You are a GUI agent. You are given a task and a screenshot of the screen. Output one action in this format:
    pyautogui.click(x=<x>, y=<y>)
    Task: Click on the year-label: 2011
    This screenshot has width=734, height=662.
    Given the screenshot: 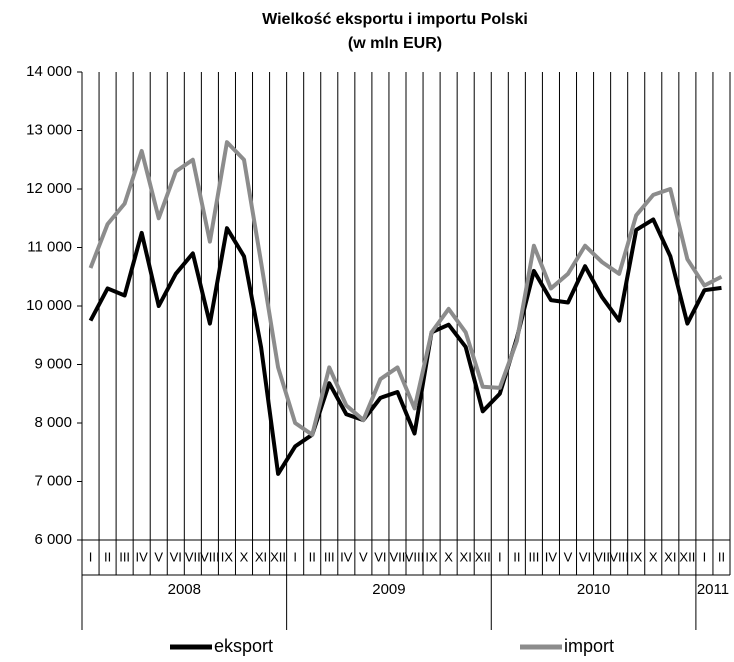 What is the action you would take?
    pyautogui.click(x=713, y=589)
    